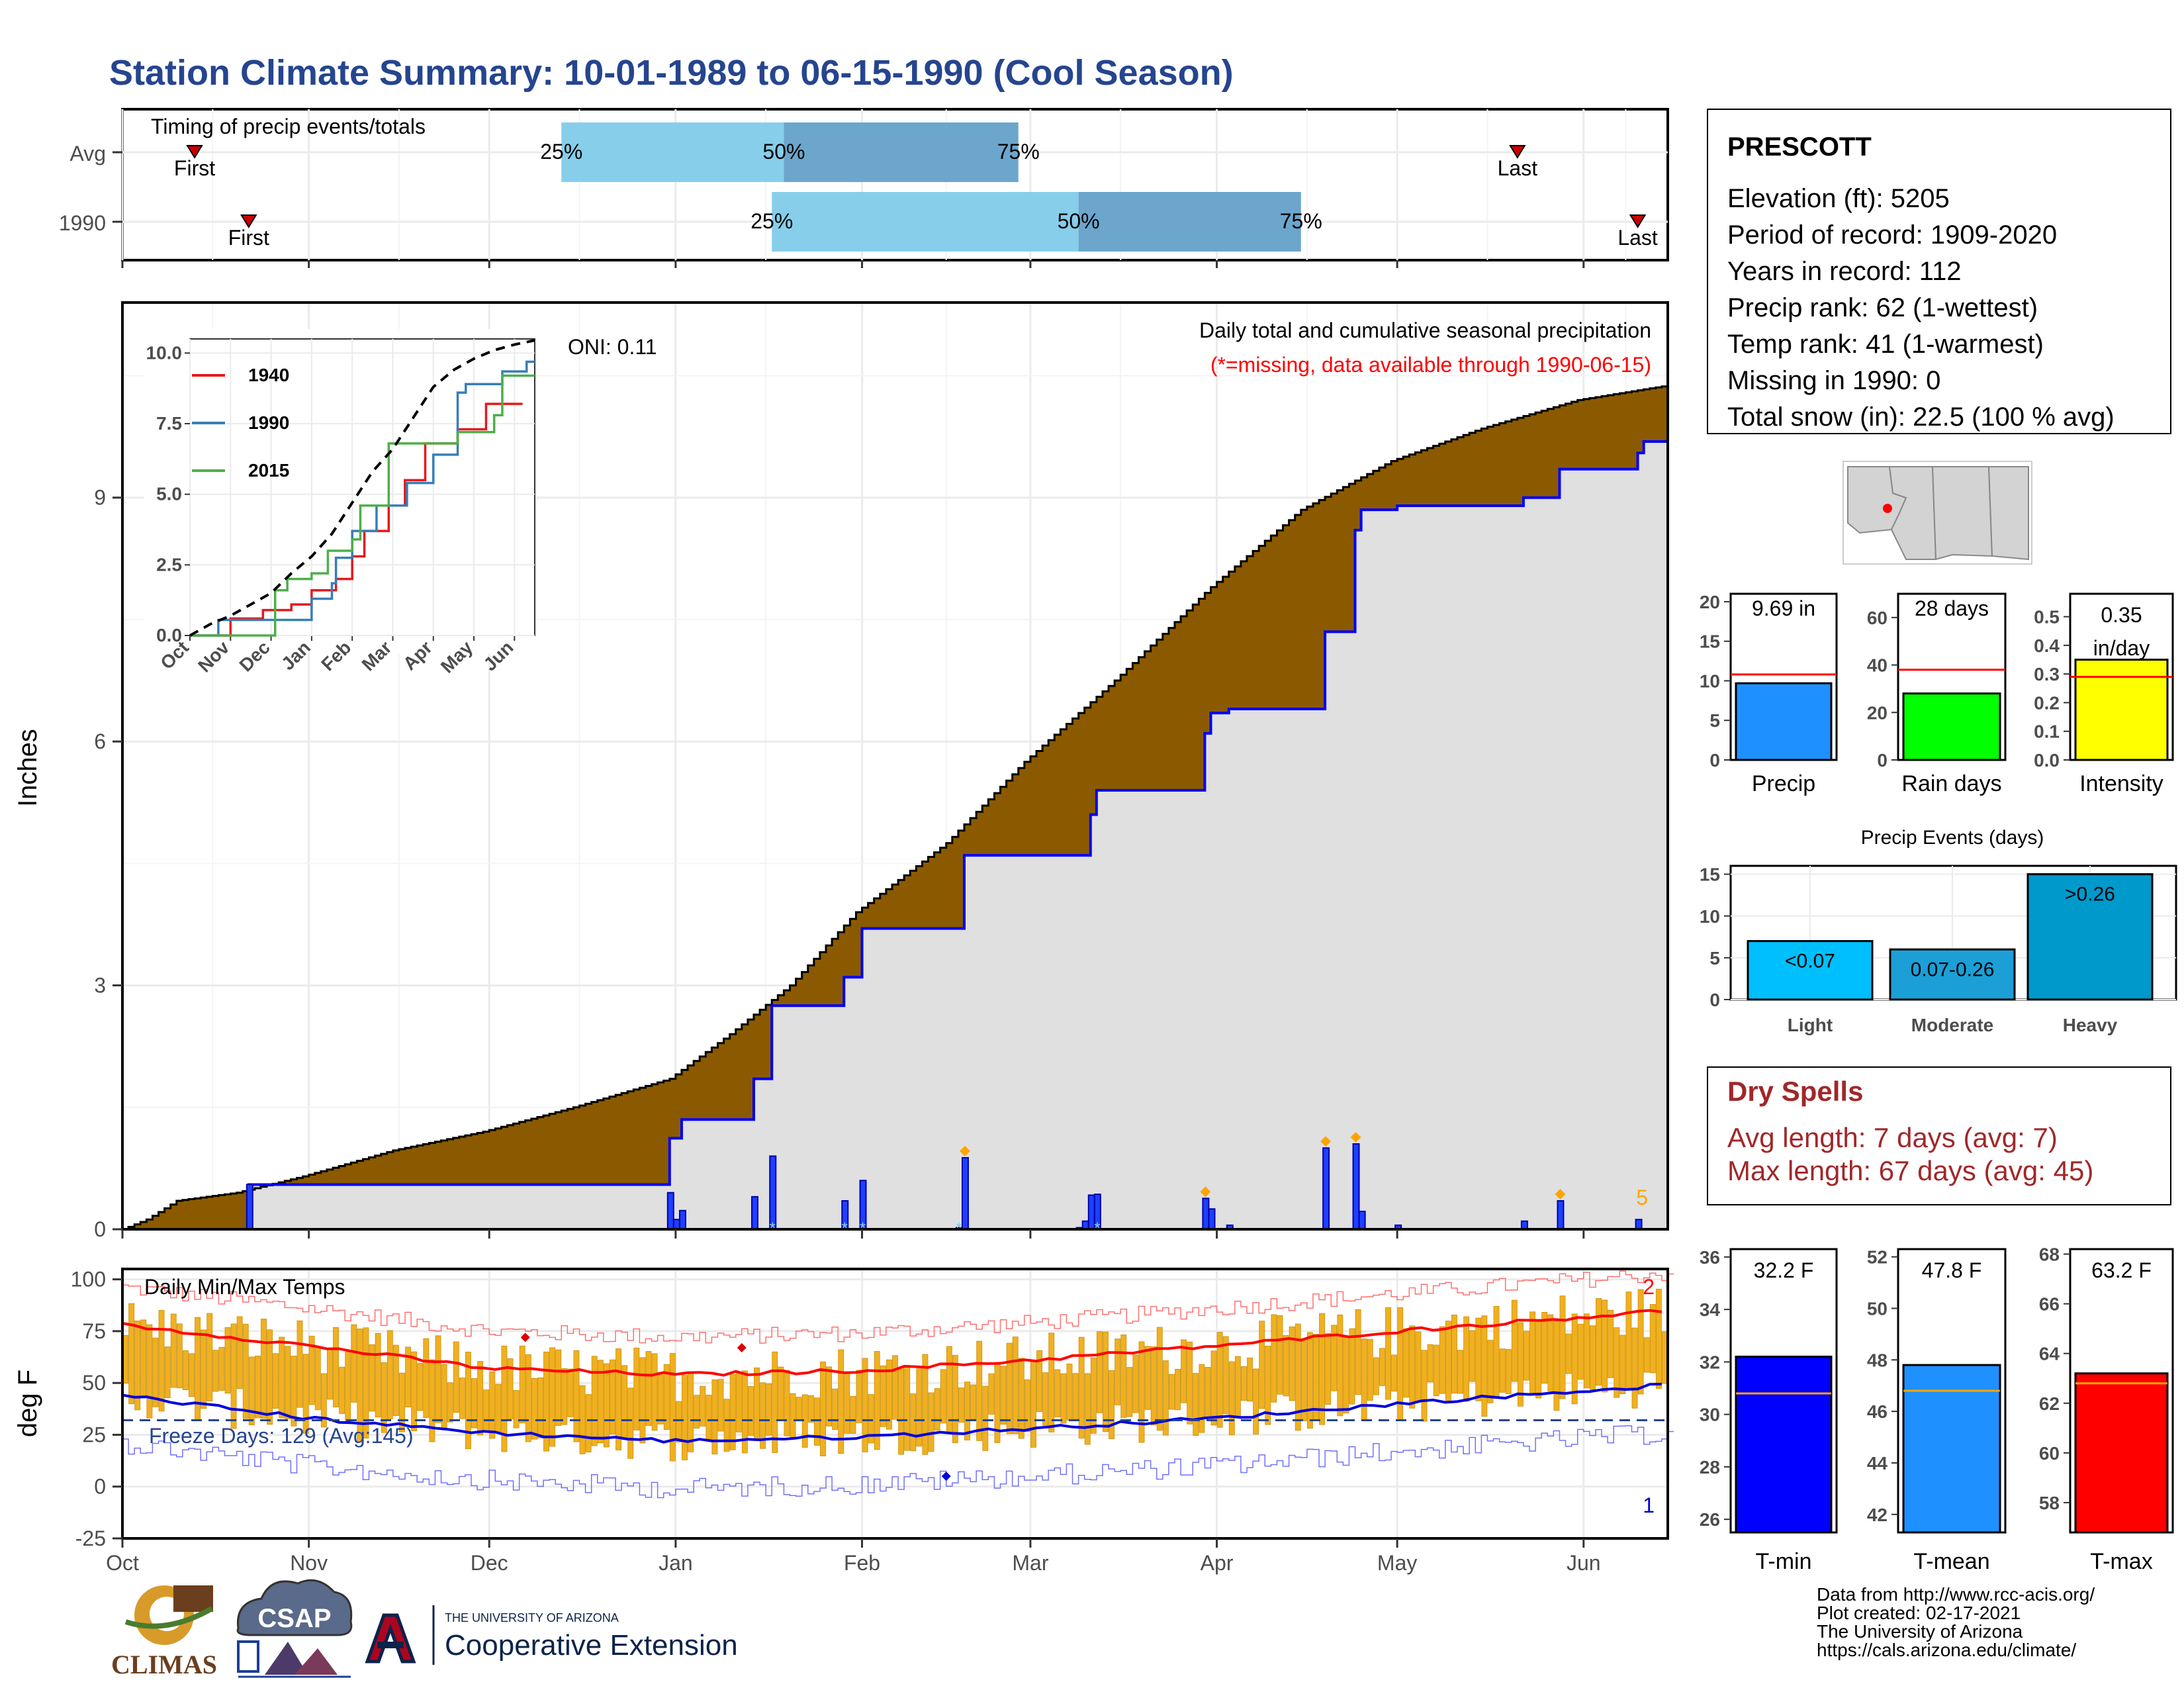  I want to click on daily-precip-bar, so click(1639, 1225).